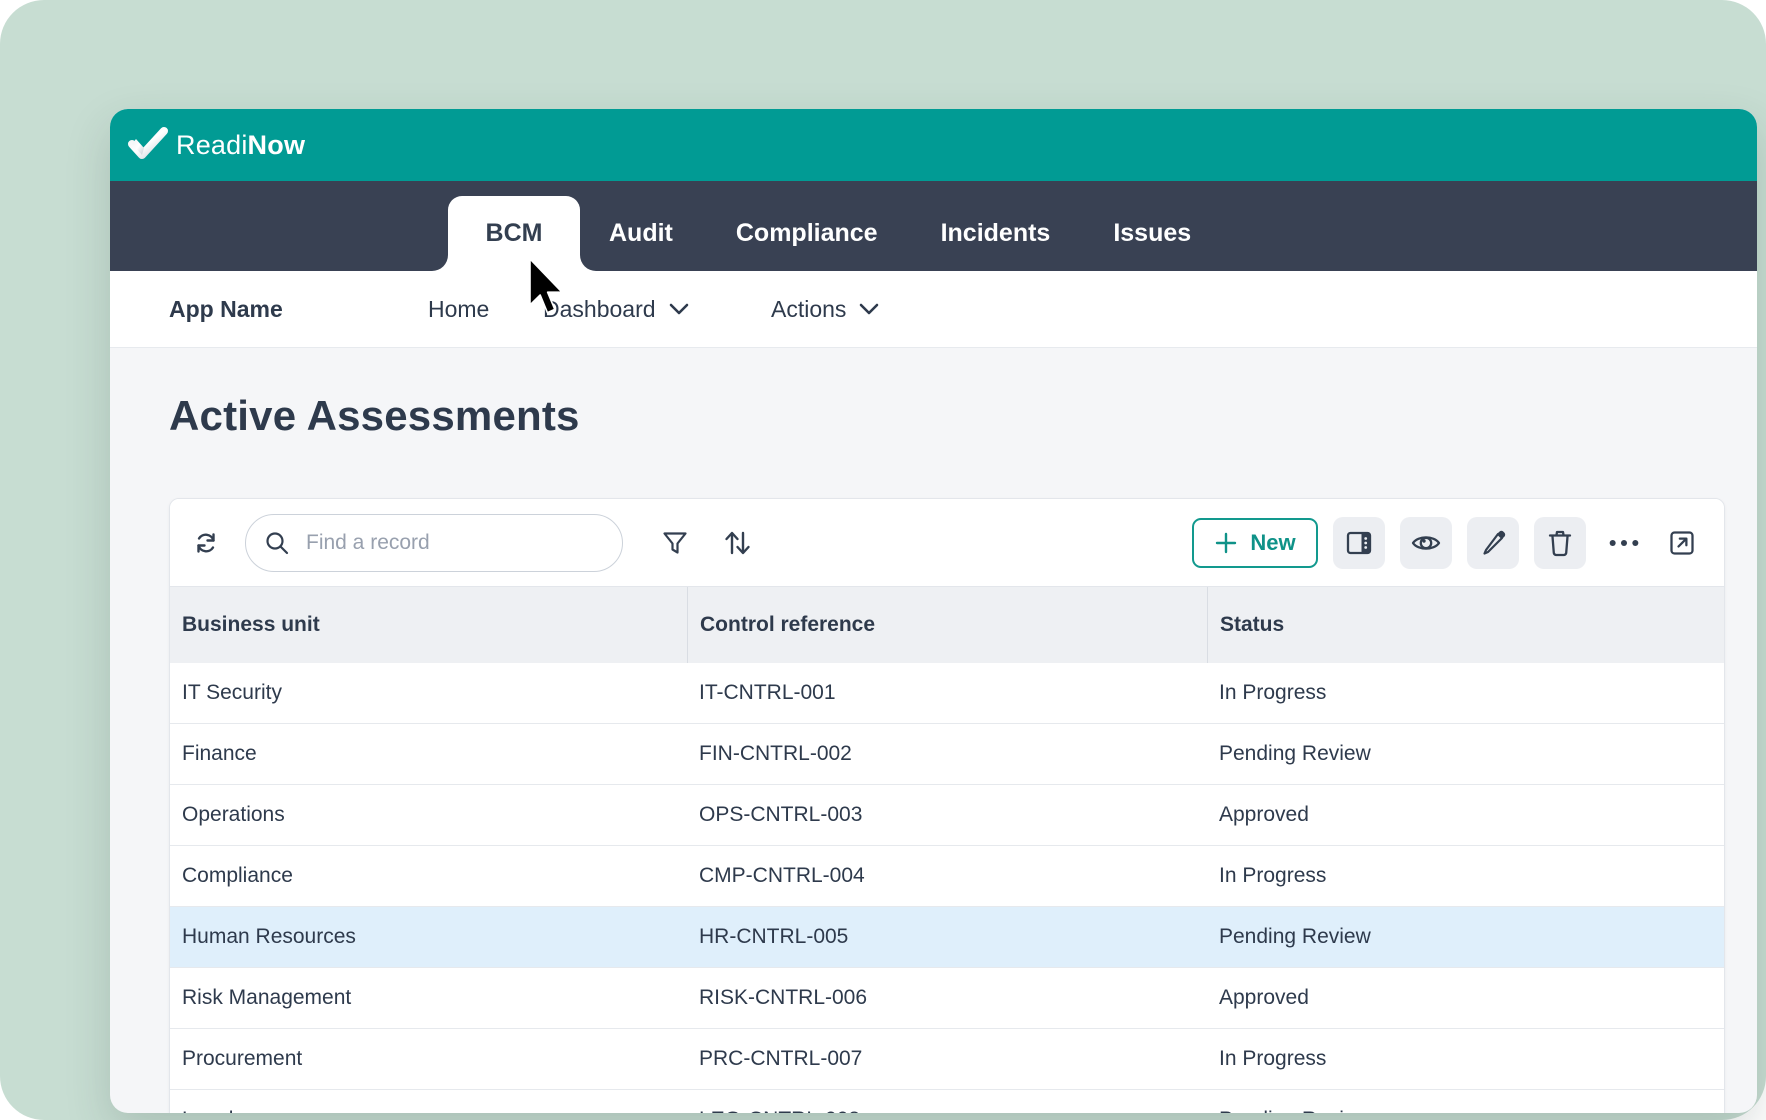 The width and height of the screenshot is (1766, 1120). What do you see at coordinates (947, 814) in the screenshot?
I see `table-row: Operations OPS-CNTRL-003 Approved` at bounding box center [947, 814].